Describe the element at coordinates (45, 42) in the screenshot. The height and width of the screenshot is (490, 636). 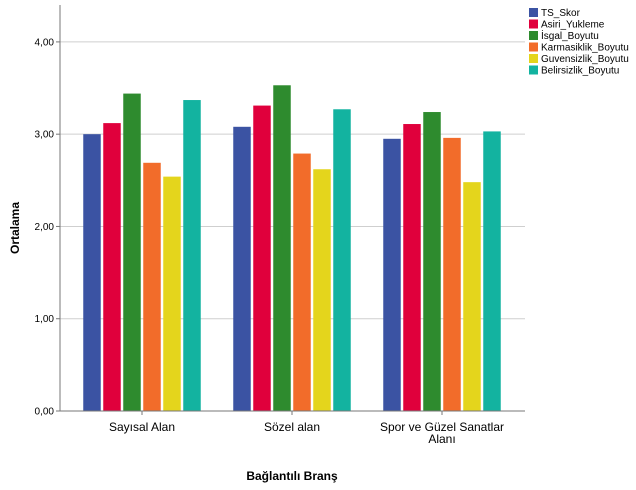
I see `y-tick-label: 4,00` at that location.